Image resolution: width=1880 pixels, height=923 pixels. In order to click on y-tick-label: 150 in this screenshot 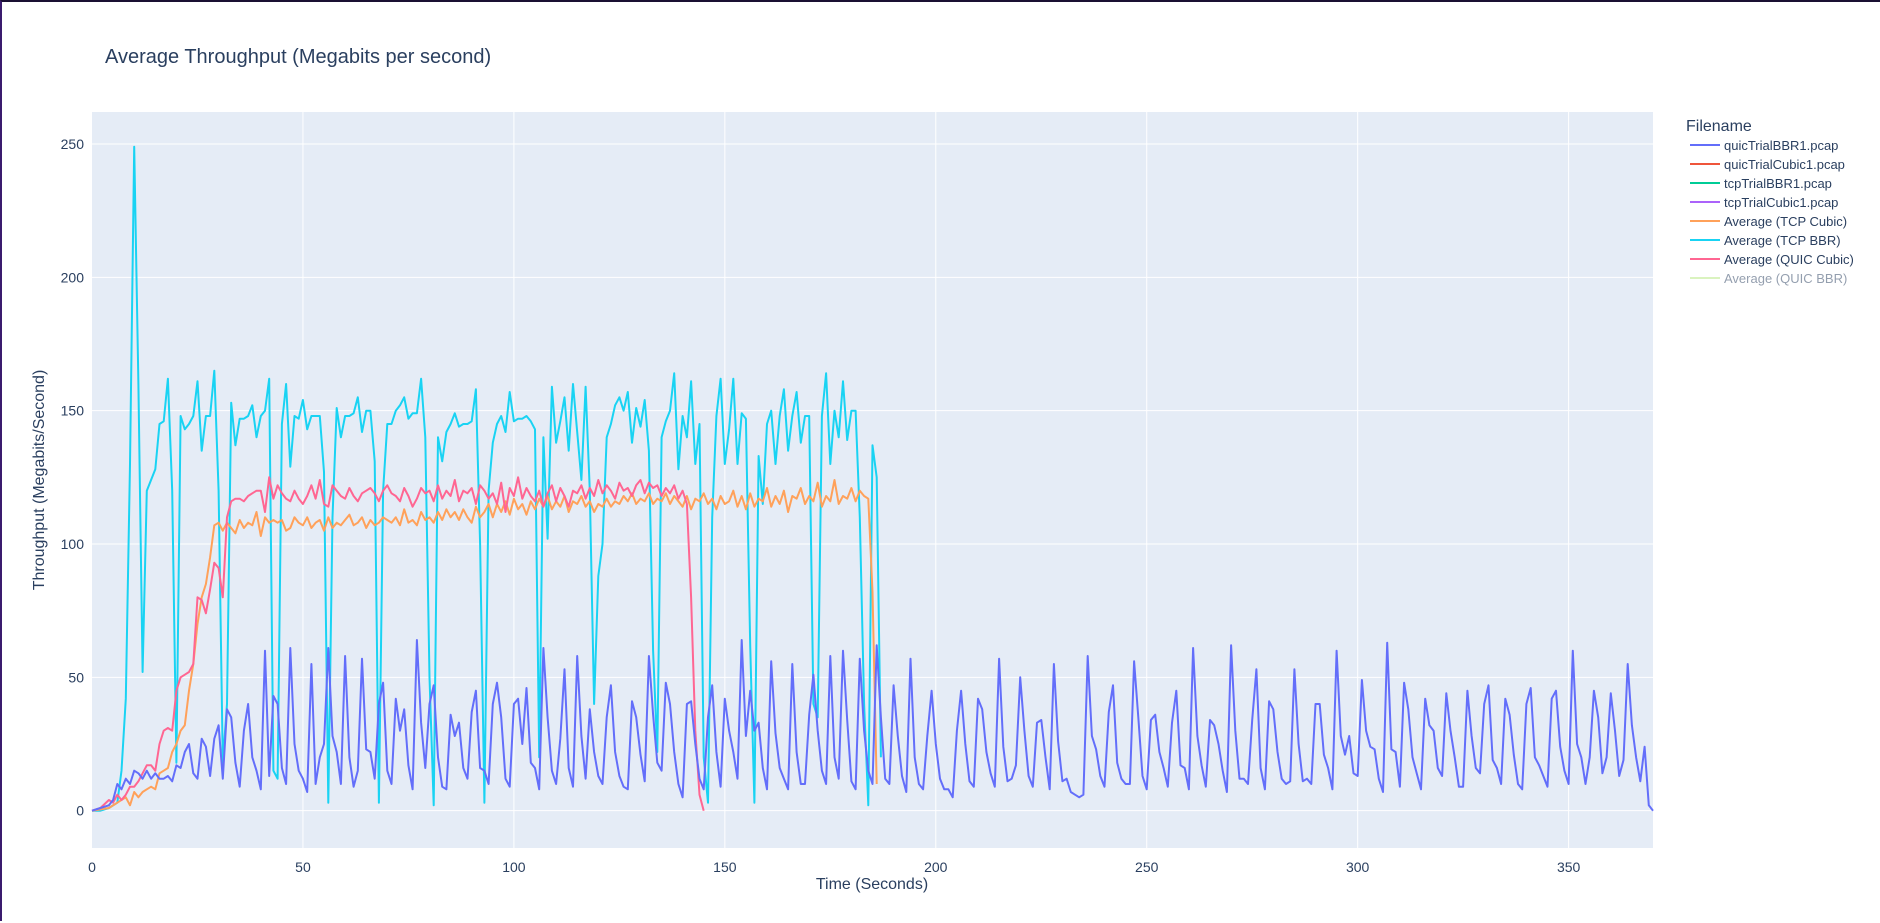, I will do `click(73, 411)`.